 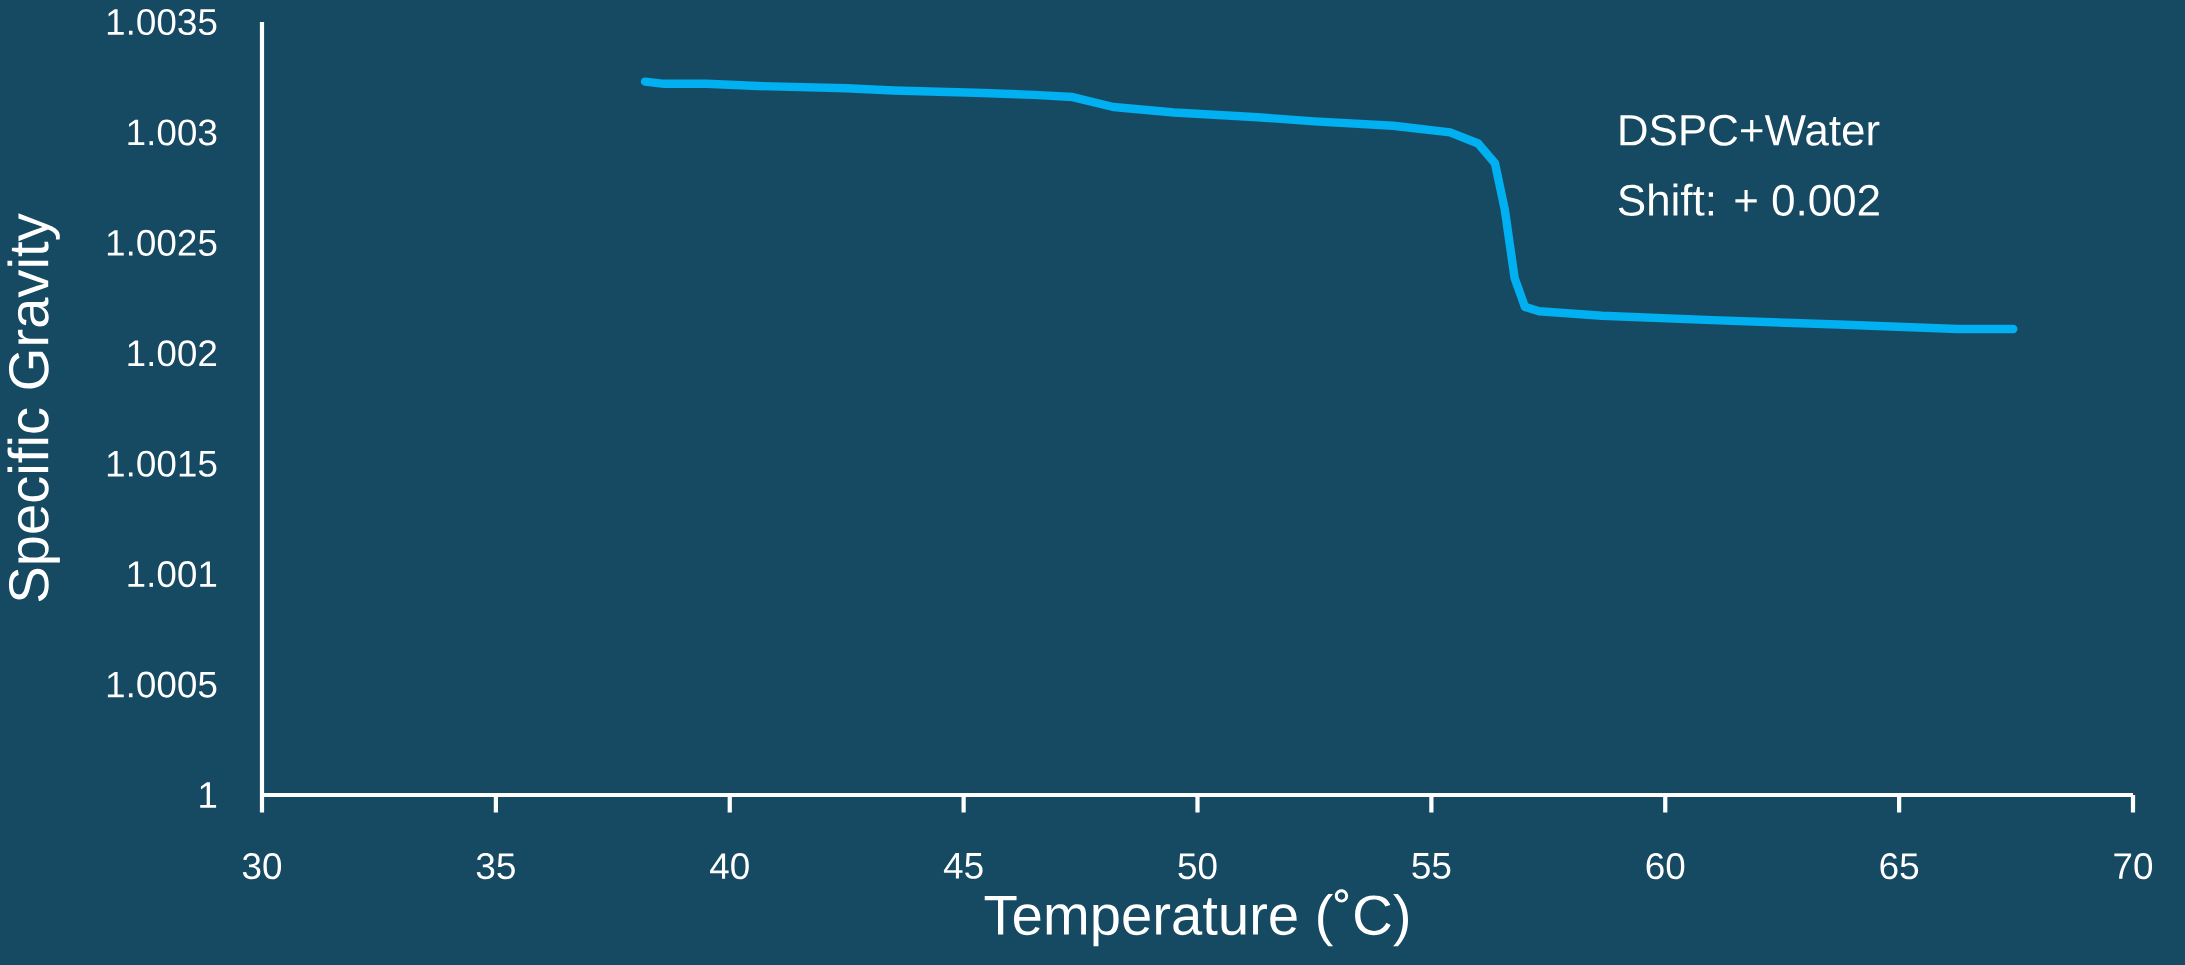 What do you see at coordinates (729, 866) in the screenshot?
I see `x-tick-label: 40` at bounding box center [729, 866].